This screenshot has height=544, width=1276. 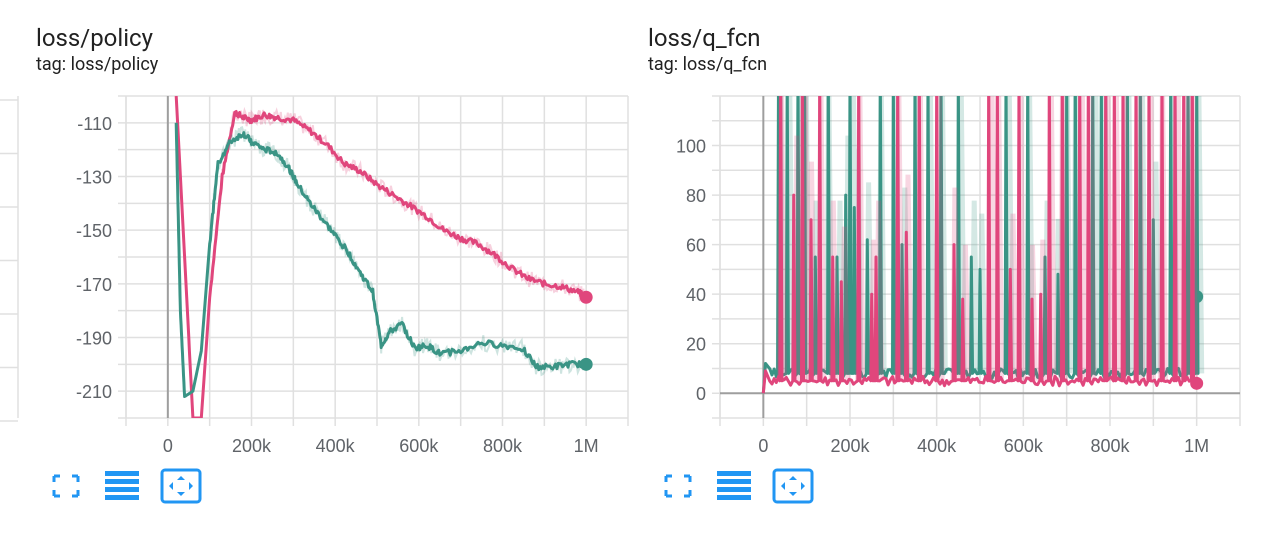 I want to click on y-tick-label: 80, so click(x=696, y=196).